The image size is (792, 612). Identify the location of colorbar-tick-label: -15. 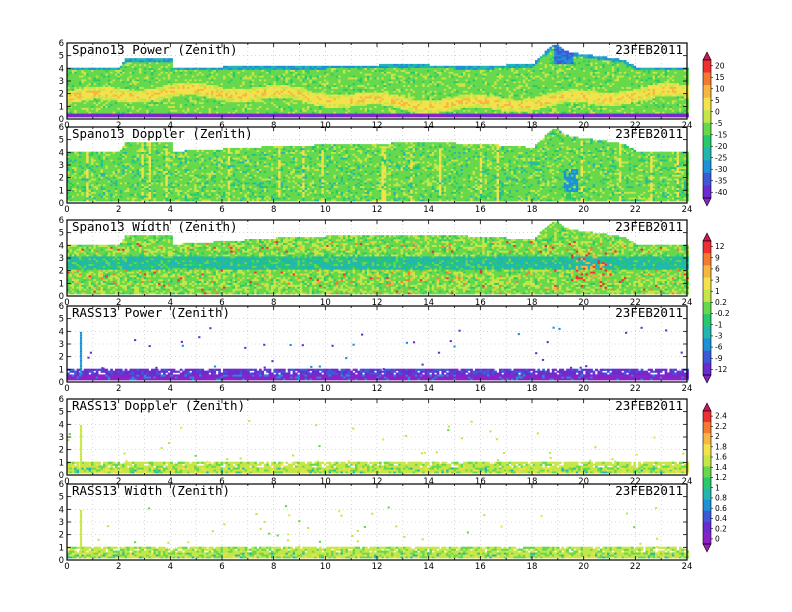
(721, 134).